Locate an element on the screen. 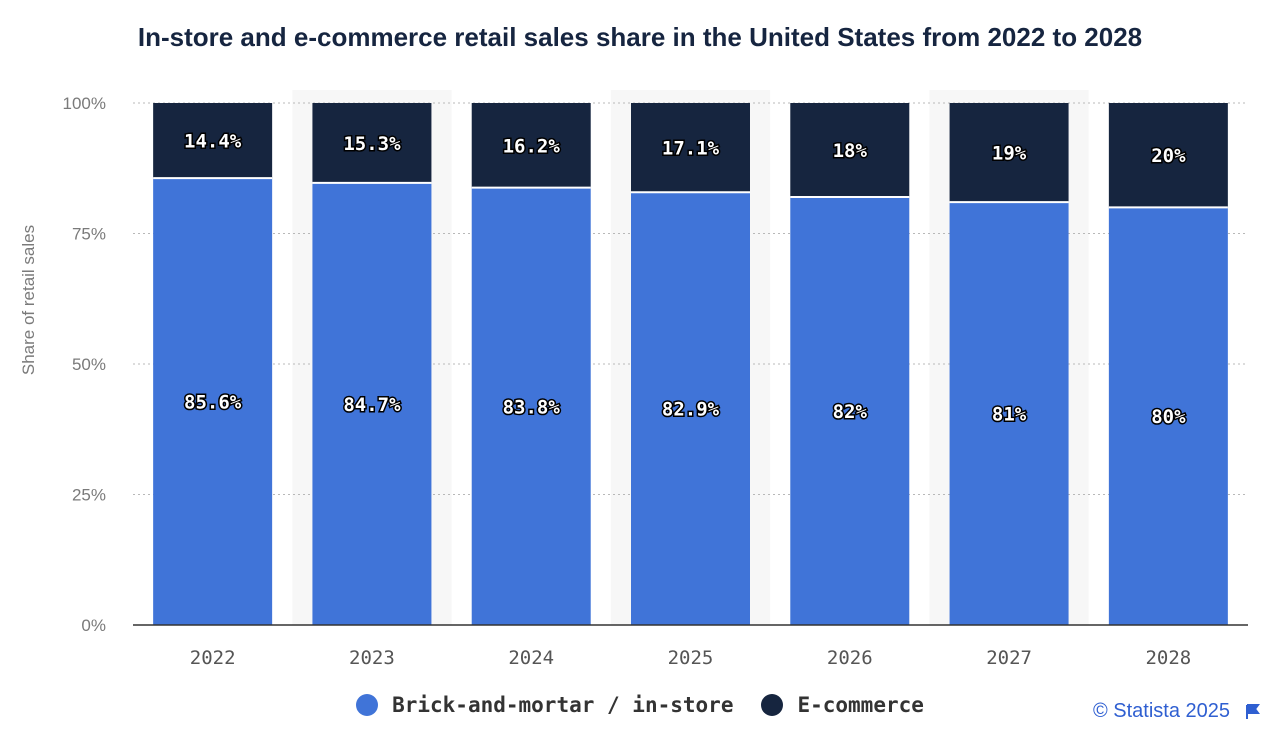  legend-label-ecommerce: E-commerce is located at coordinates (860, 705).